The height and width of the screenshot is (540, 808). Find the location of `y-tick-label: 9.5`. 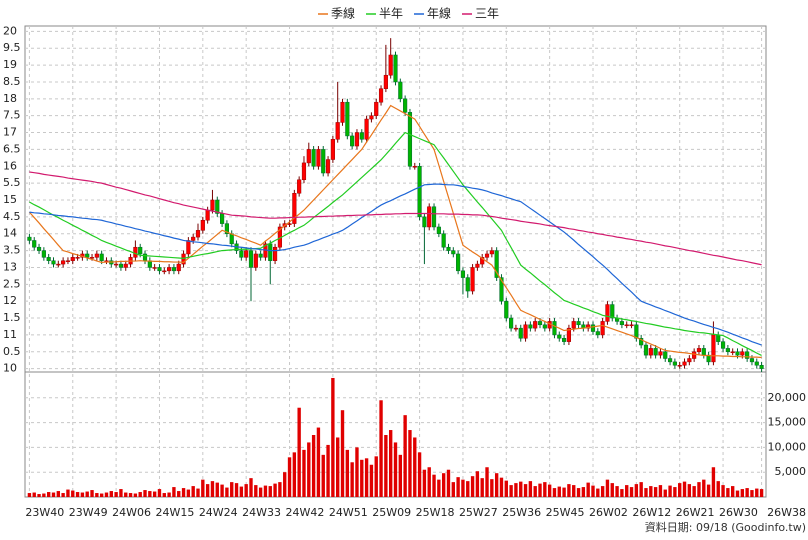

y-tick-label: 9.5 is located at coordinates (12, 47).